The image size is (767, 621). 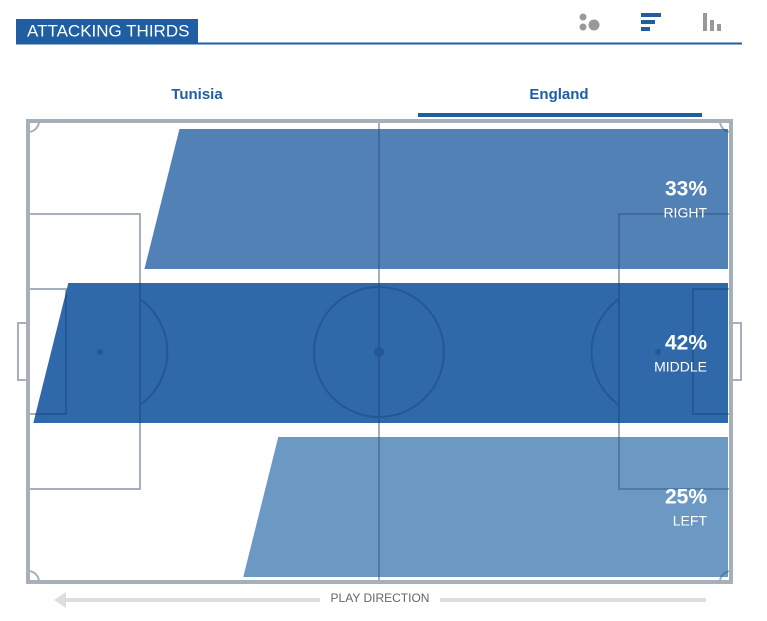 I want to click on value-label: 42%, so click(x=686, y=343).